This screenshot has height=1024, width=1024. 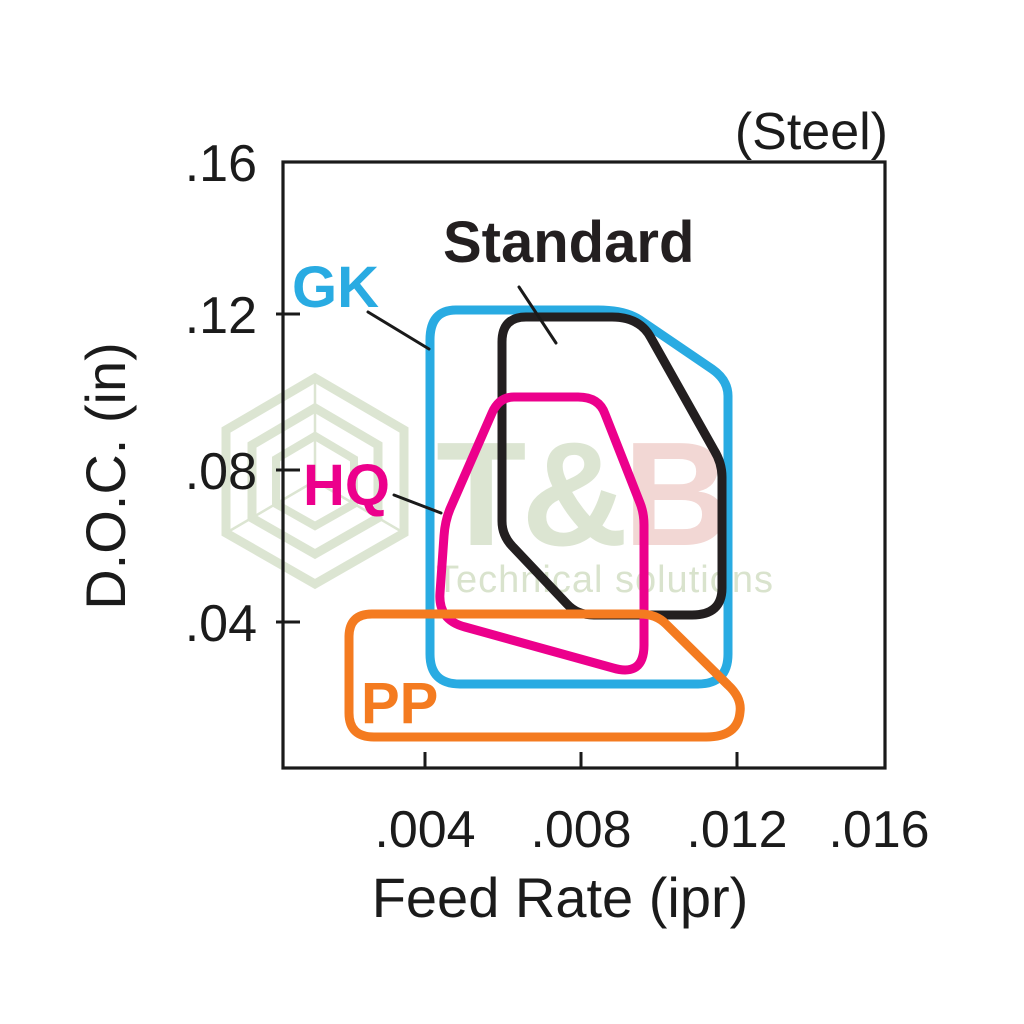 I want to click on y-tick-label-12: .12, so click(x=221, y=316).